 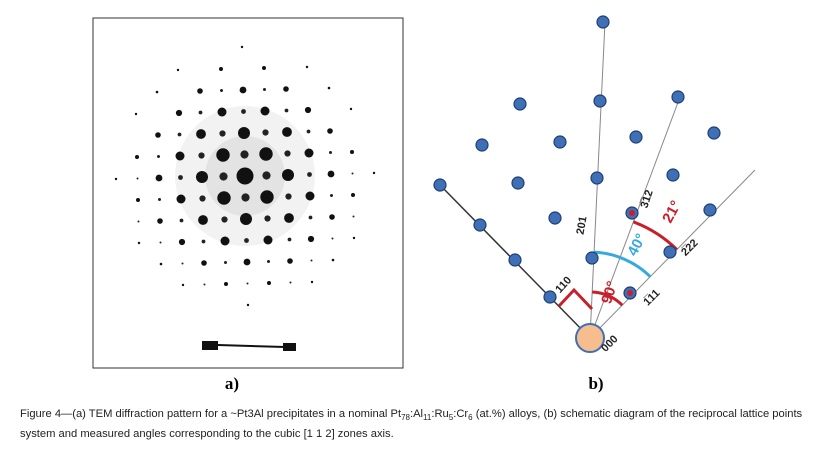 What do you see at coordinates (210, 345) in the screenshot?
I see `scale-bar-end` at bounding box center [210, 345].